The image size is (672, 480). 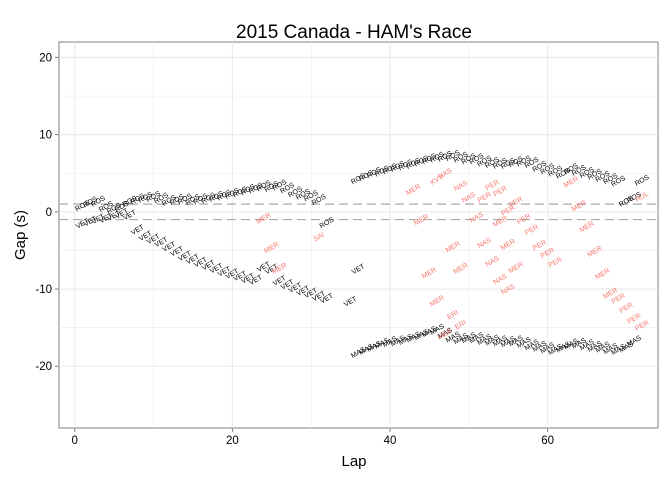 What do you see at coordinates (358, 212) in the screenshot?
I see `reference-lines` at bounding box center [358, 212].